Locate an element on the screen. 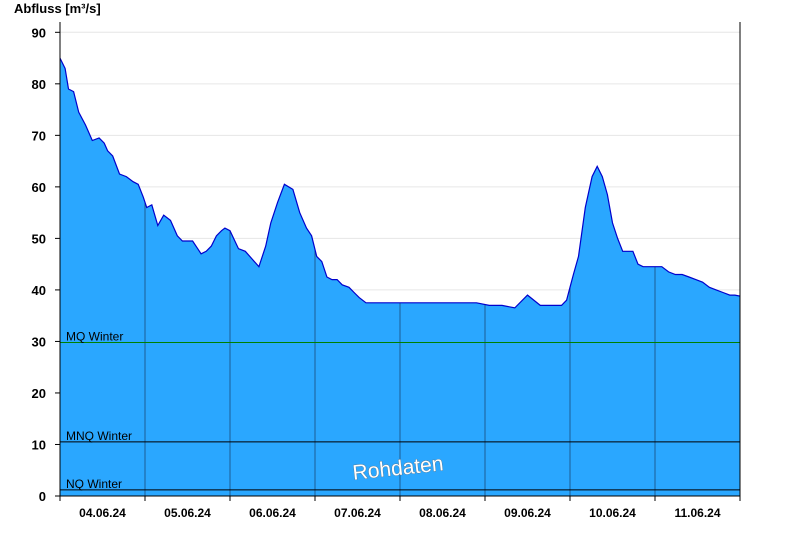  y-tick-label: 50 is located at coordinates (39, 238).